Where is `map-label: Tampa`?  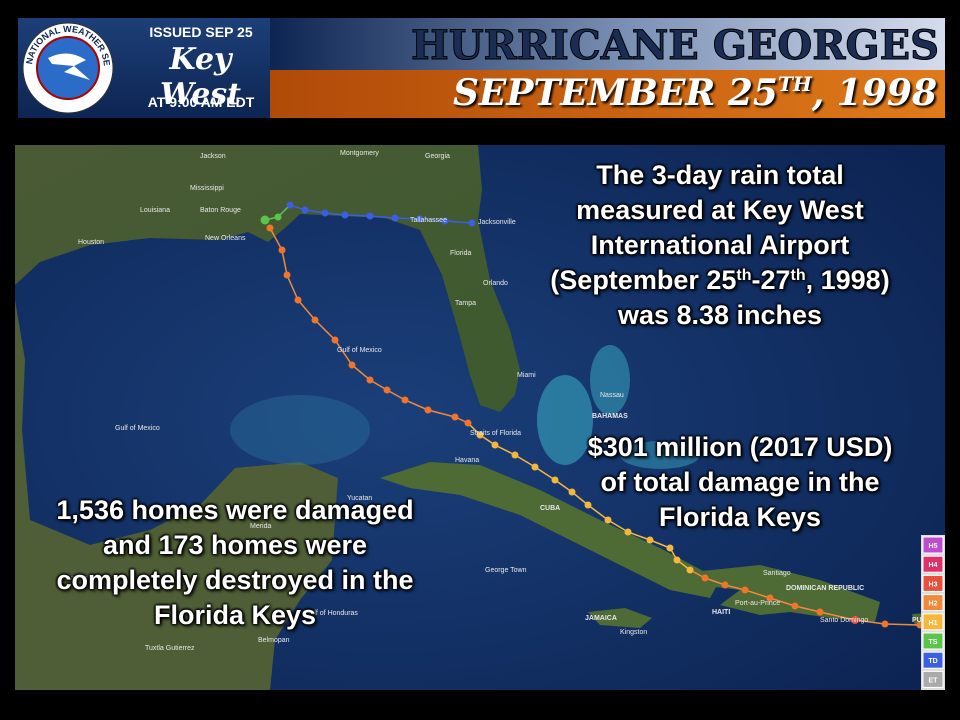 map-label: Tampa is located at coordinates (465, 303).